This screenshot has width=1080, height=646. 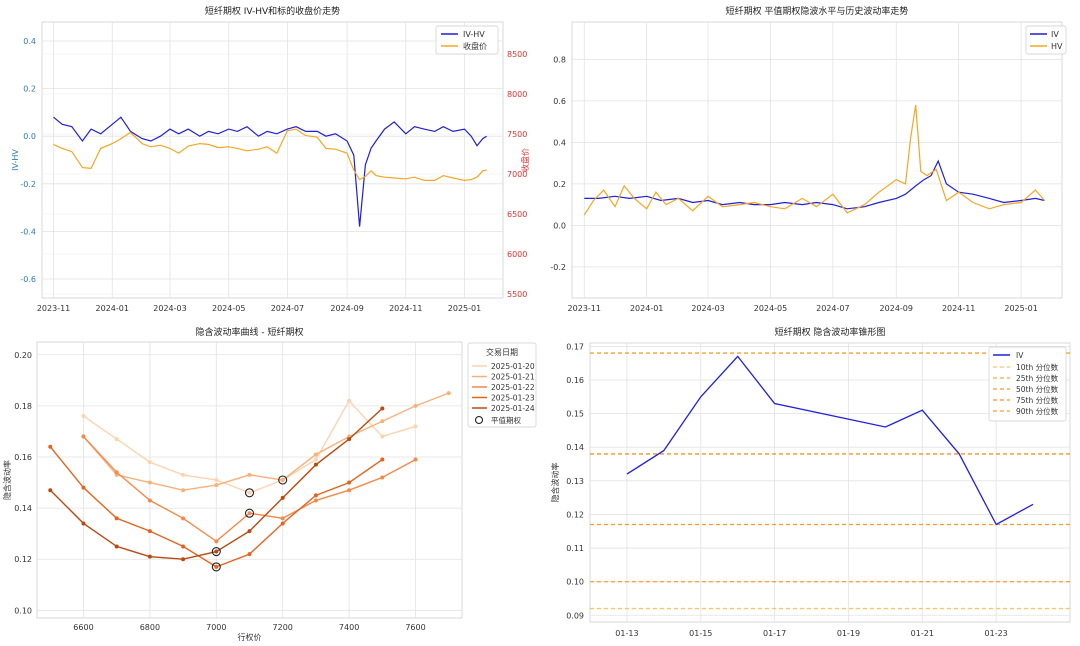 What do you see at coordinates (83, 627) in the screenshot?
I see `x-tick-label: 6600` at bounding box center [83, 627].